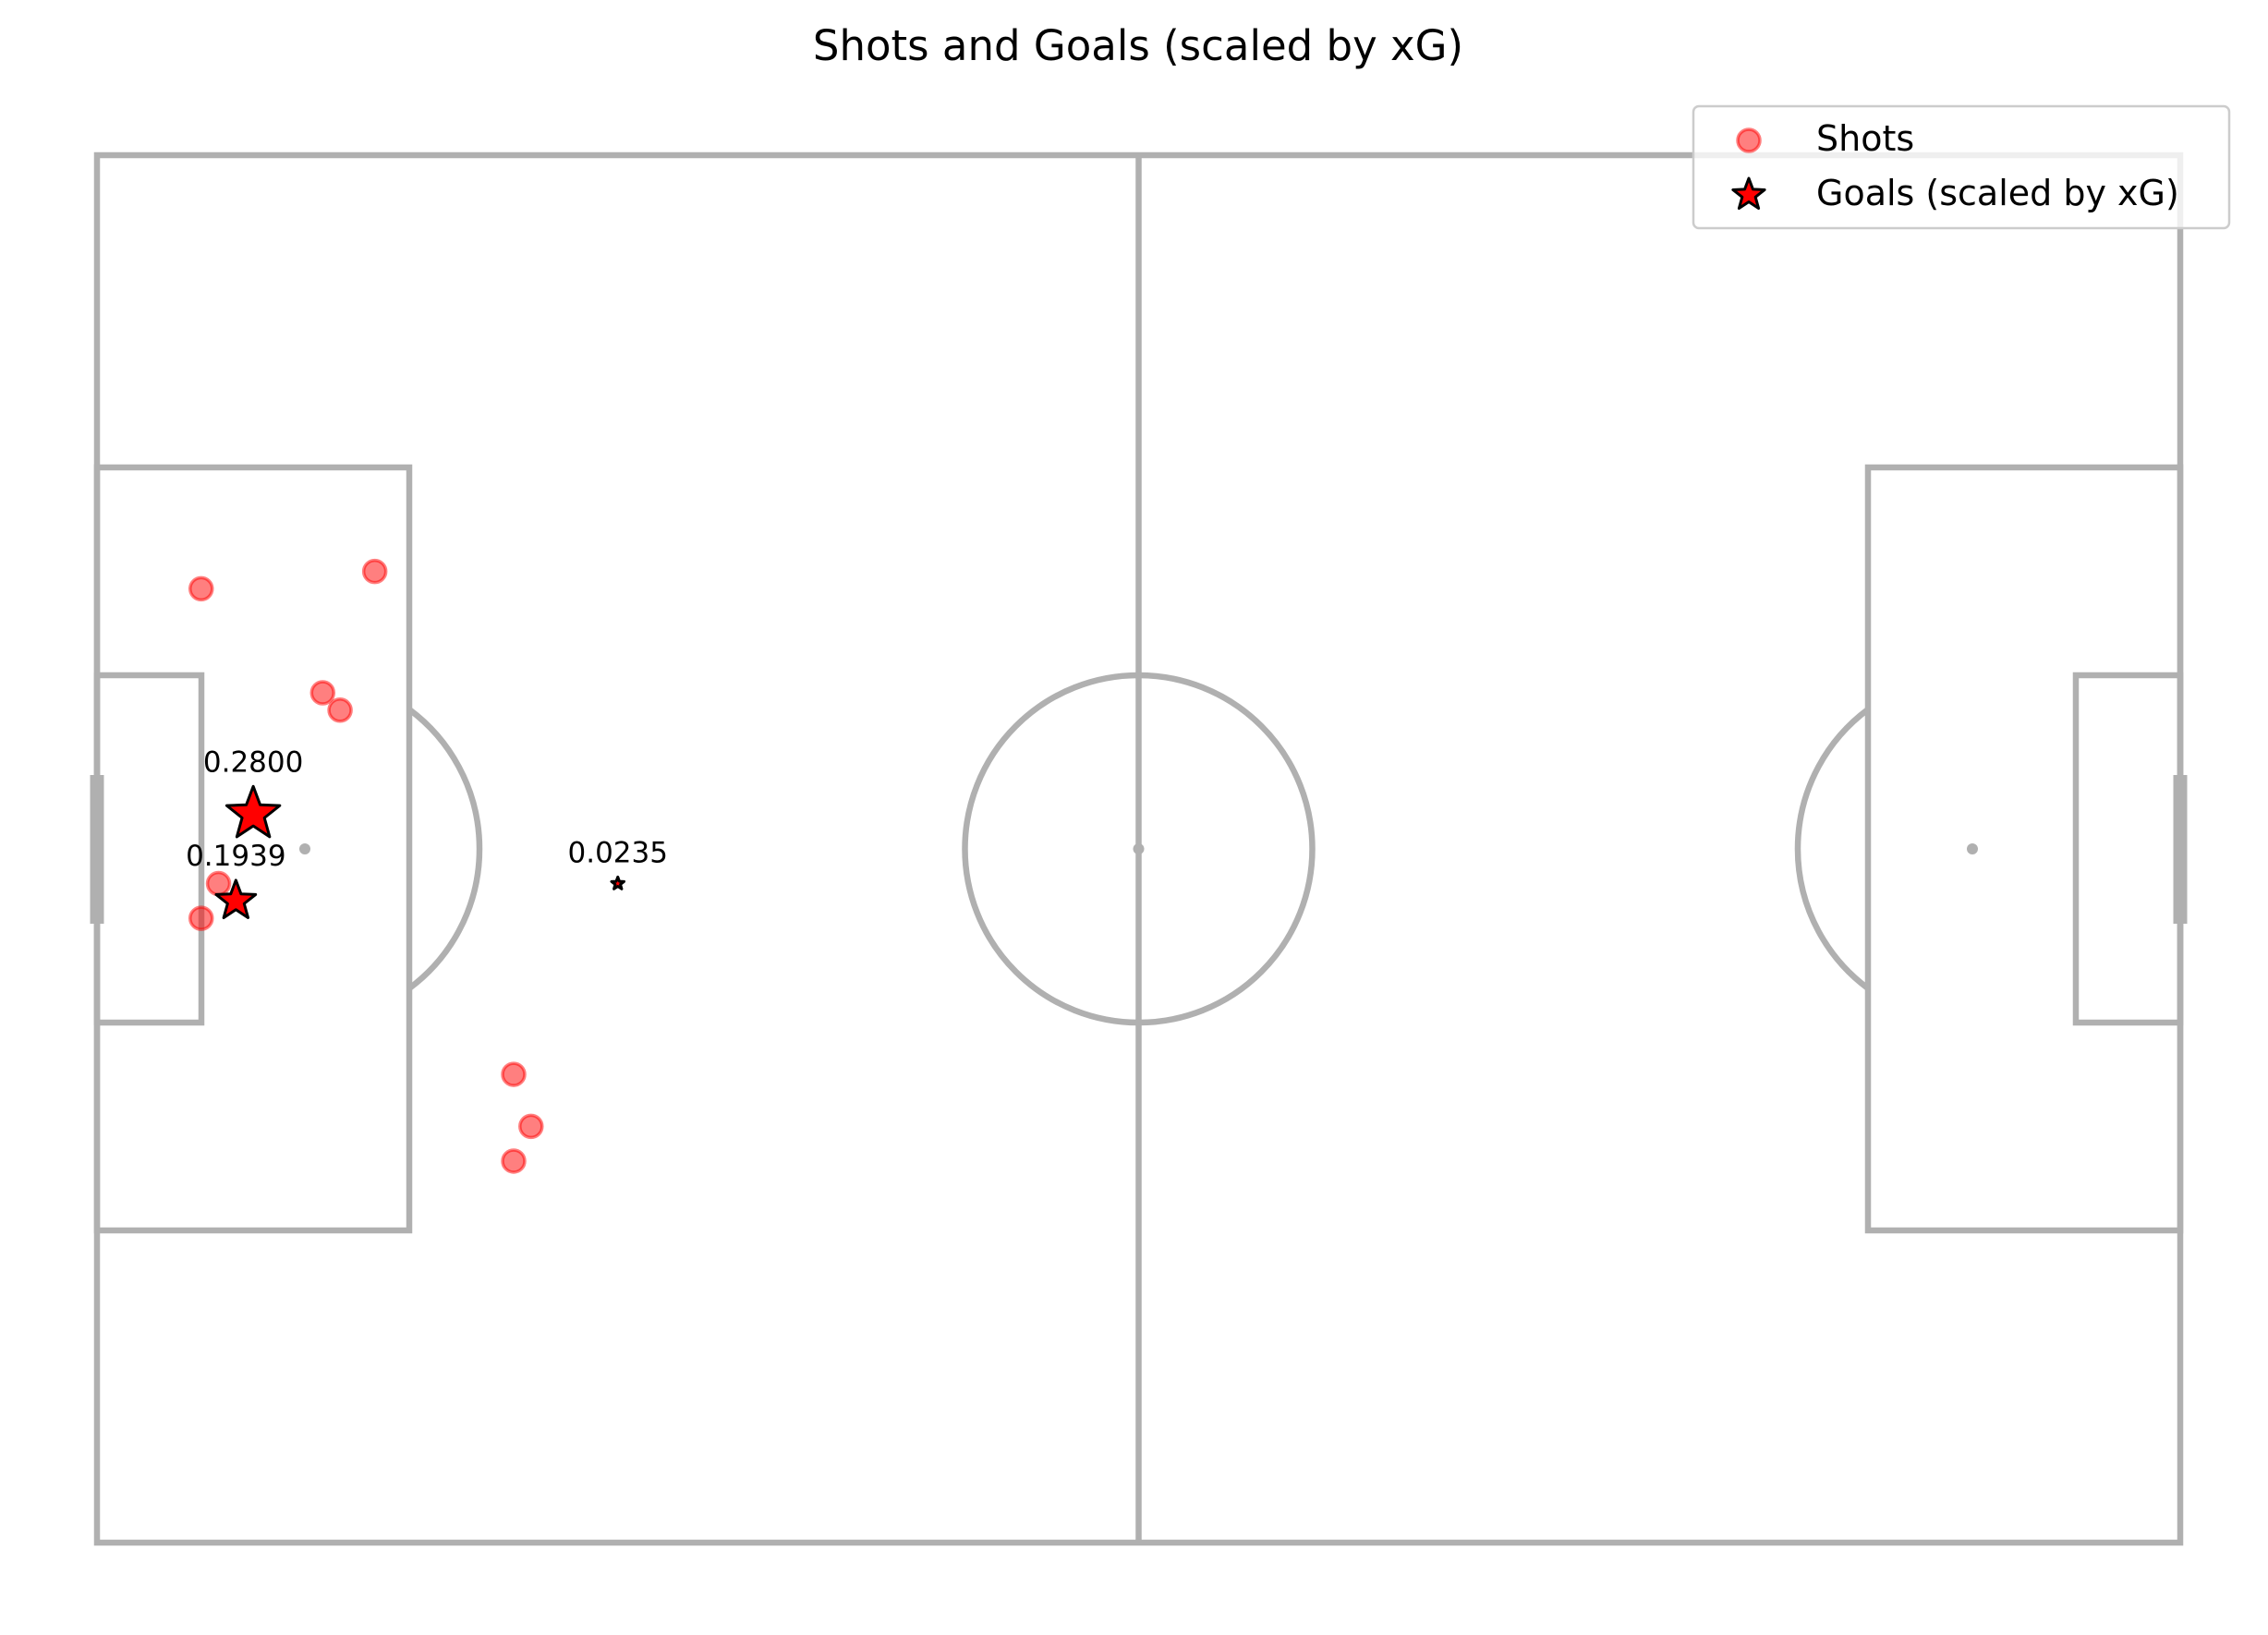  Describe the element at coordinates (235, 856) in the screenshot. I see `goal-xg-label: 0.1939` at that location.